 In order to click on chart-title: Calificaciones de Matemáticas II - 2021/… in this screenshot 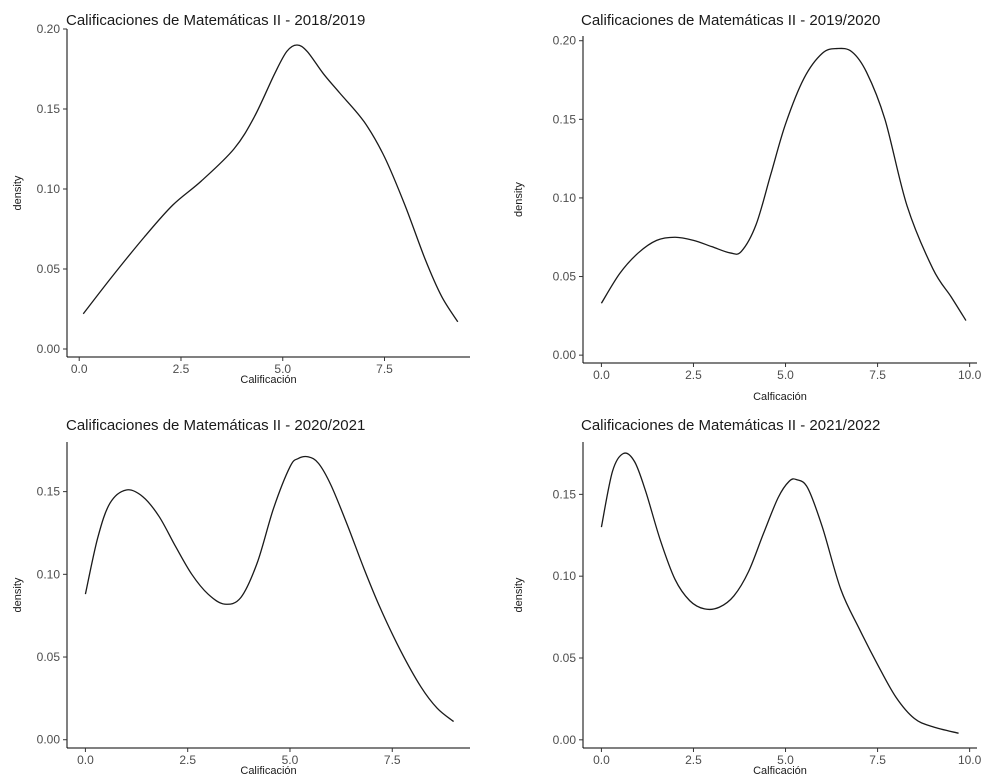, I will do `click(731, 425)`.